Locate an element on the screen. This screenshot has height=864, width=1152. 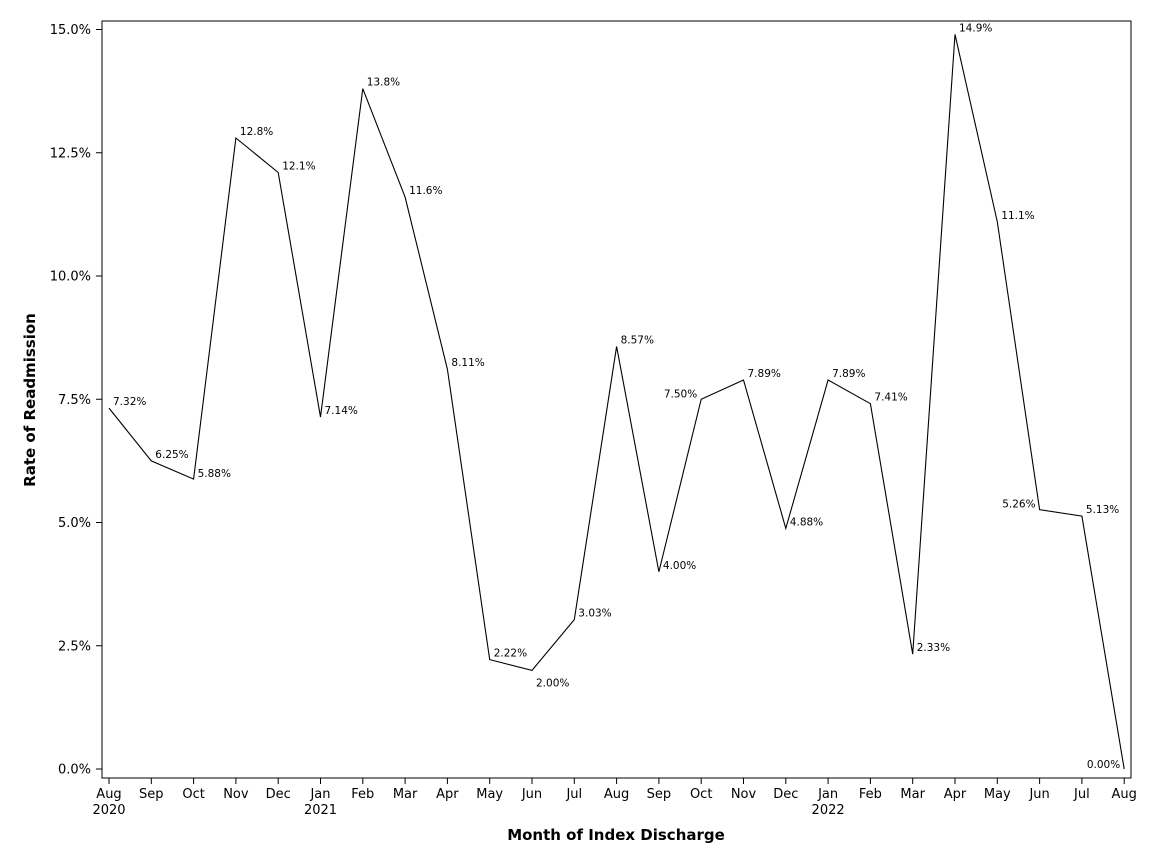
data-label: 11.1% is located at coordinates (1017, 216).